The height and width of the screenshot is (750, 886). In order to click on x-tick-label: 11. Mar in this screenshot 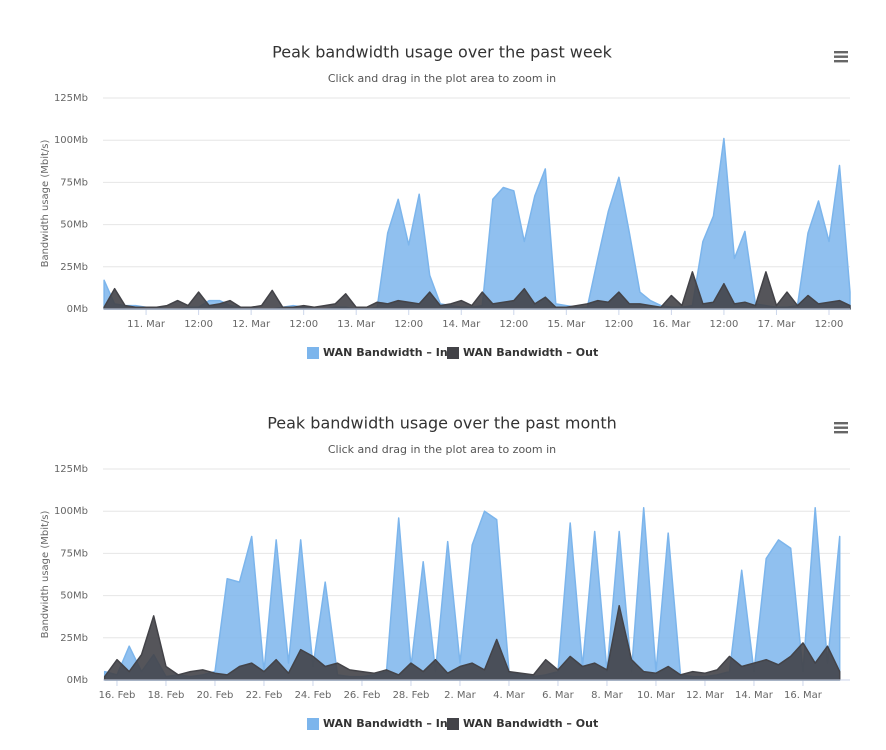, I will do `click(146, 324)`.